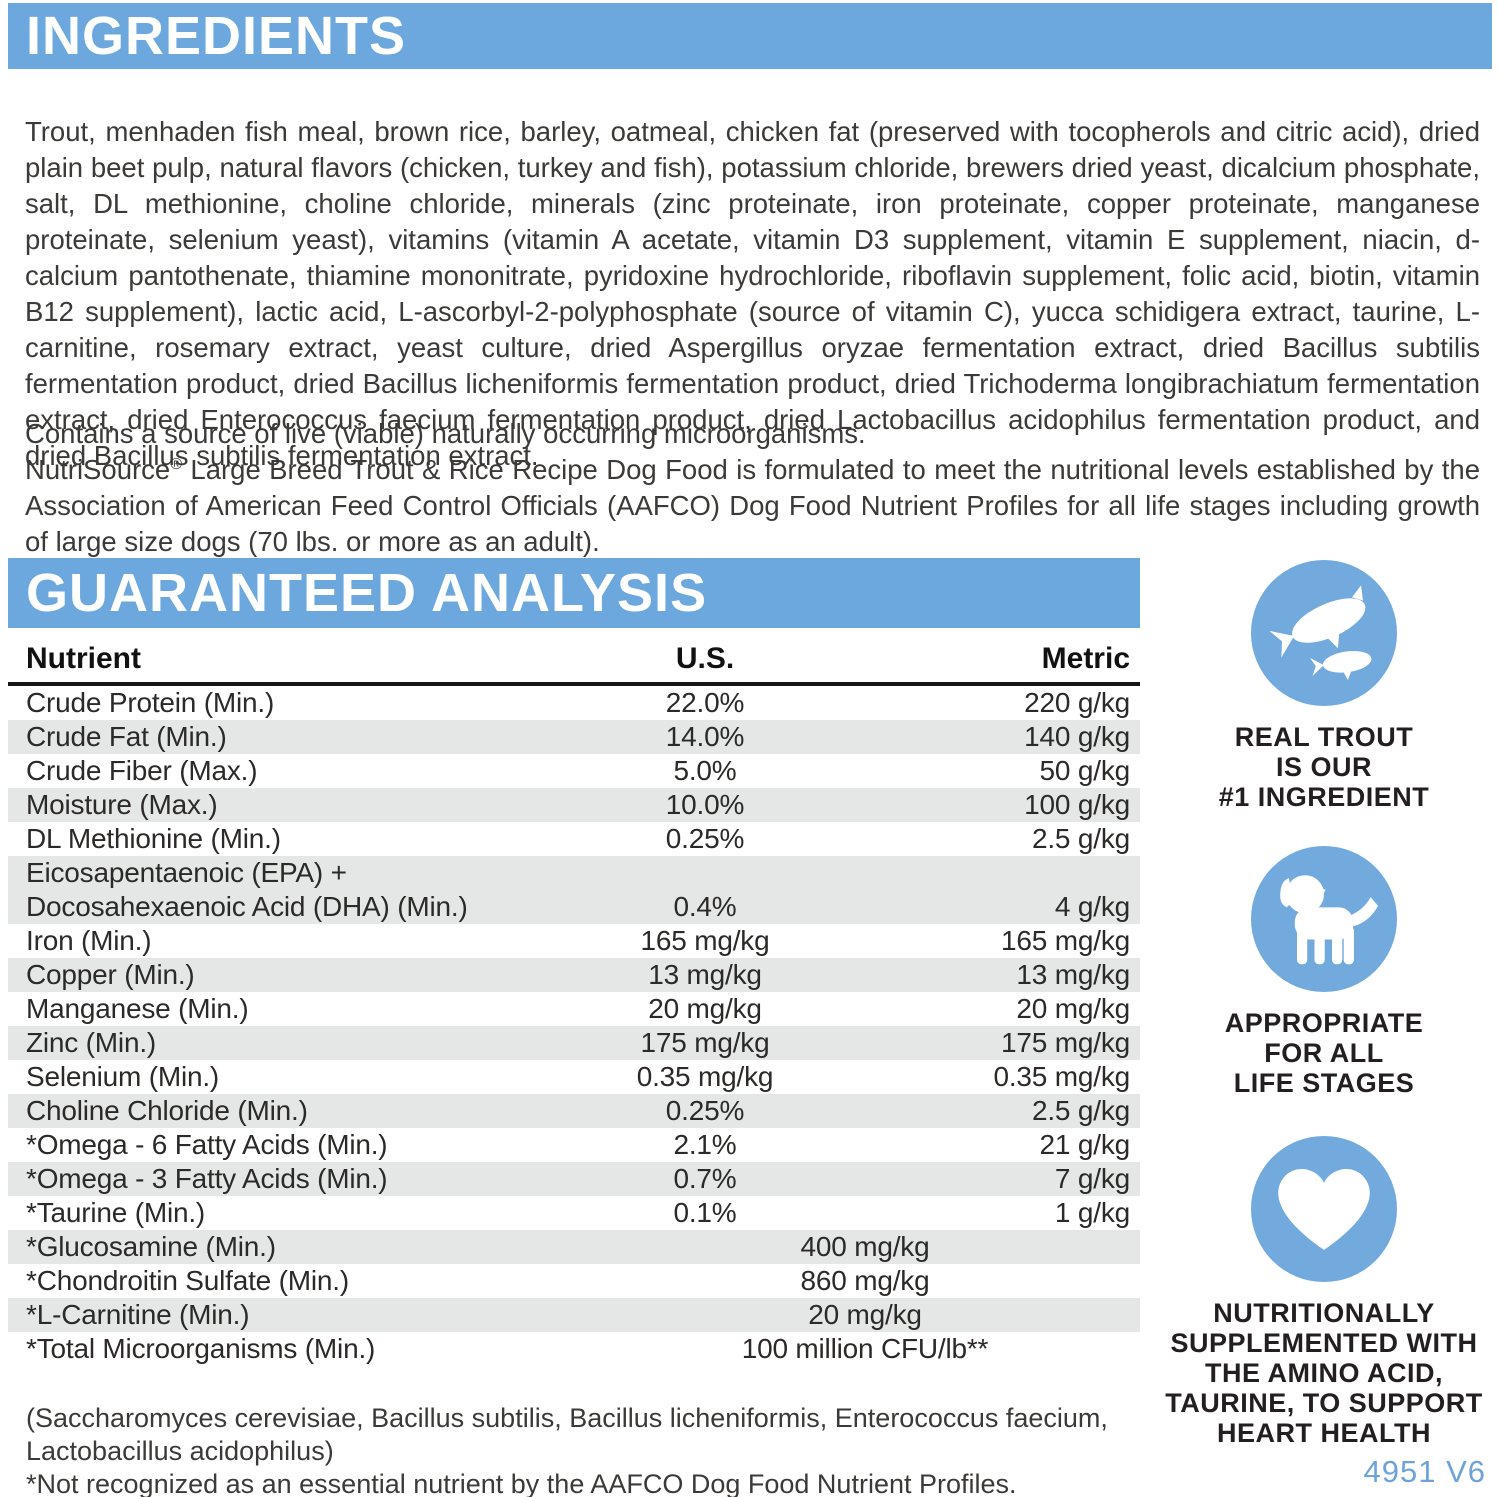 The image size is (1500, 1497). I want to click on nutrient-cell: *Chondroitin Sulfate (Min.), so click(187, 1280).